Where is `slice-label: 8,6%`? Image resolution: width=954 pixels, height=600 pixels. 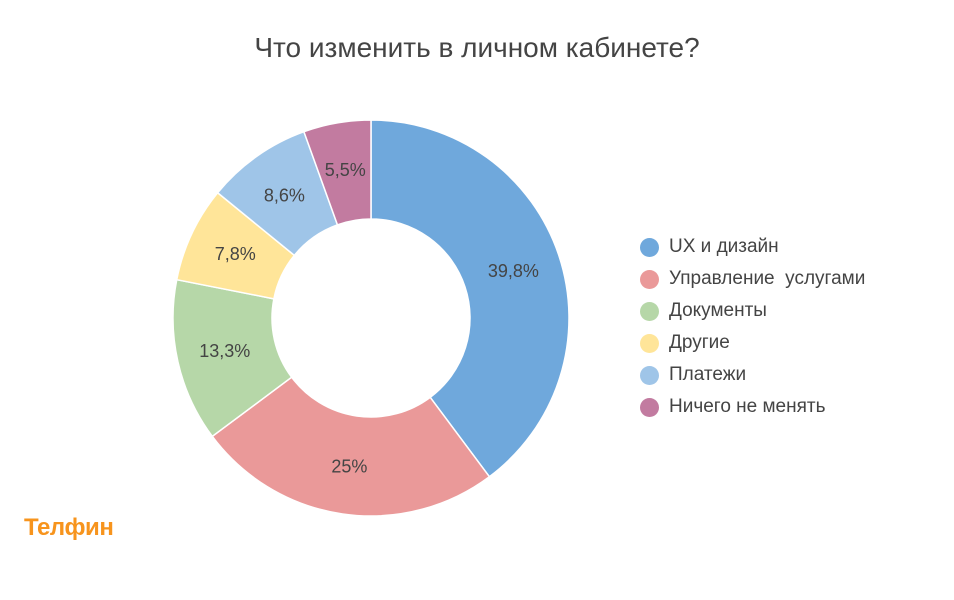
slice-label: 8,6% is located at coordinates (284, 196).